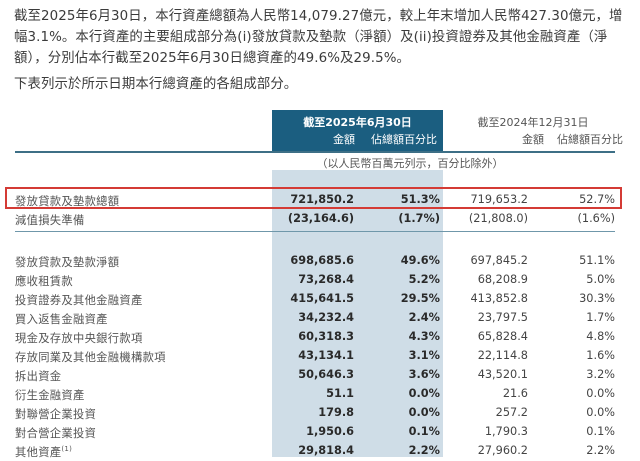 The width and height of the screenshot is (640, 461). I want to click on current-pct: 29.5%, so click(420, 298).